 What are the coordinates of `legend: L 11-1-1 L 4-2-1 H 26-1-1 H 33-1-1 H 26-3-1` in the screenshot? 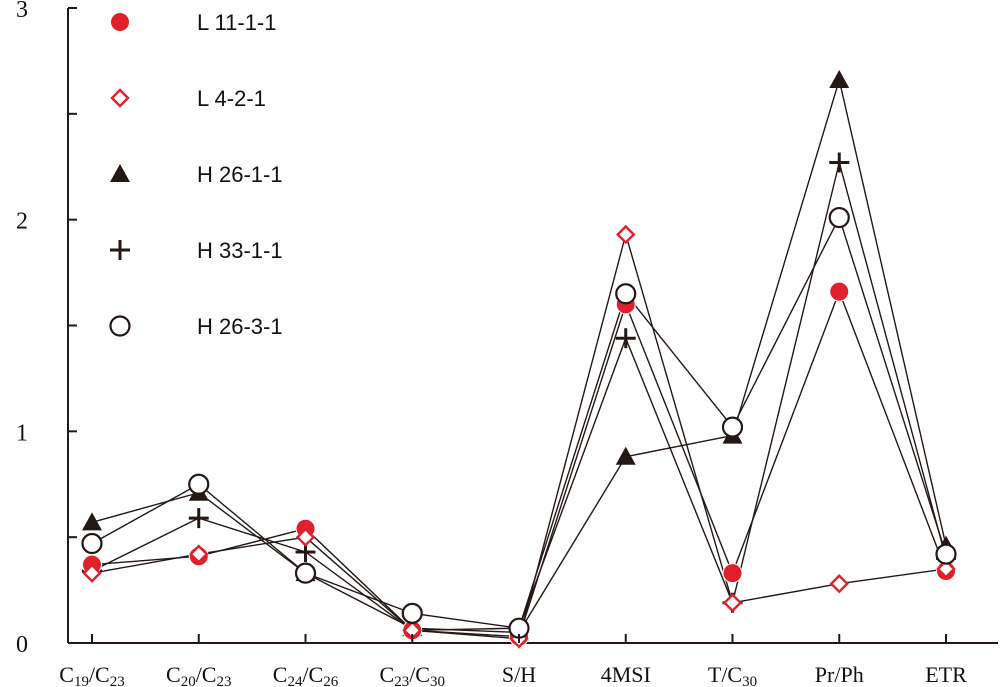 It's located at (196, 174).